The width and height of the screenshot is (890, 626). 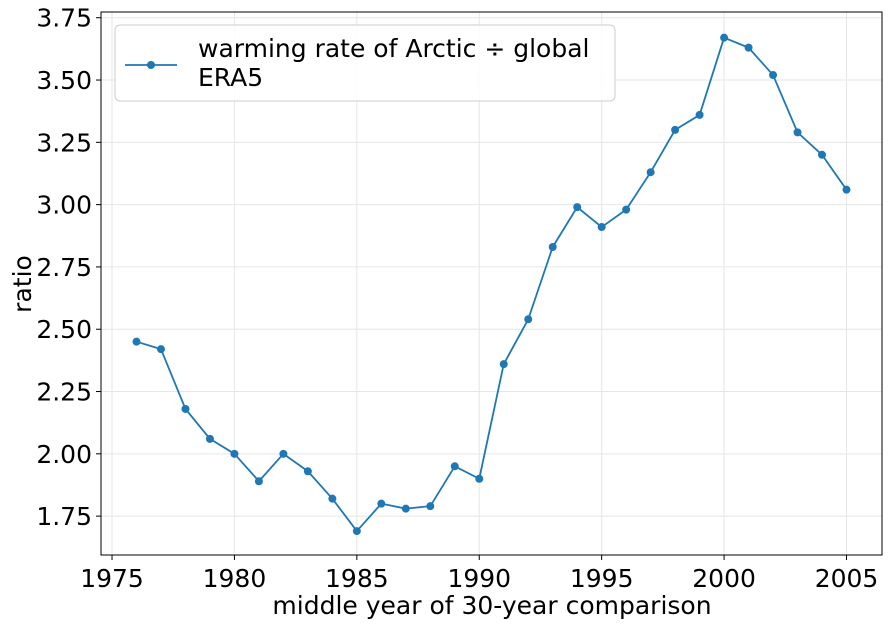 What do you see at coordinates (112, 578) in the screenshot?
I see `x-tick-label: 1975` at bounding box center [112, 578].